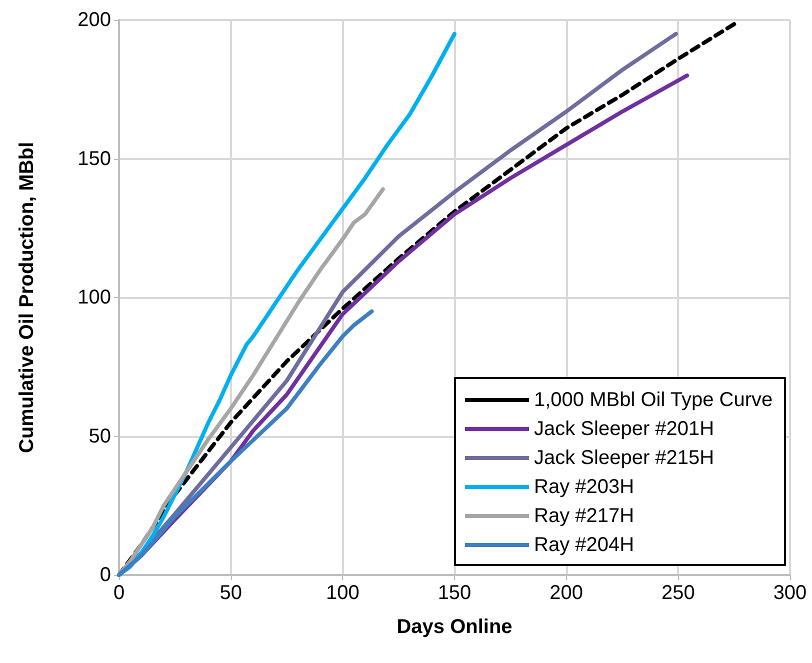  Describe the element at coordinates (584, 516) in the screenshot. I see `legend-label: Ray #217H` at that location.